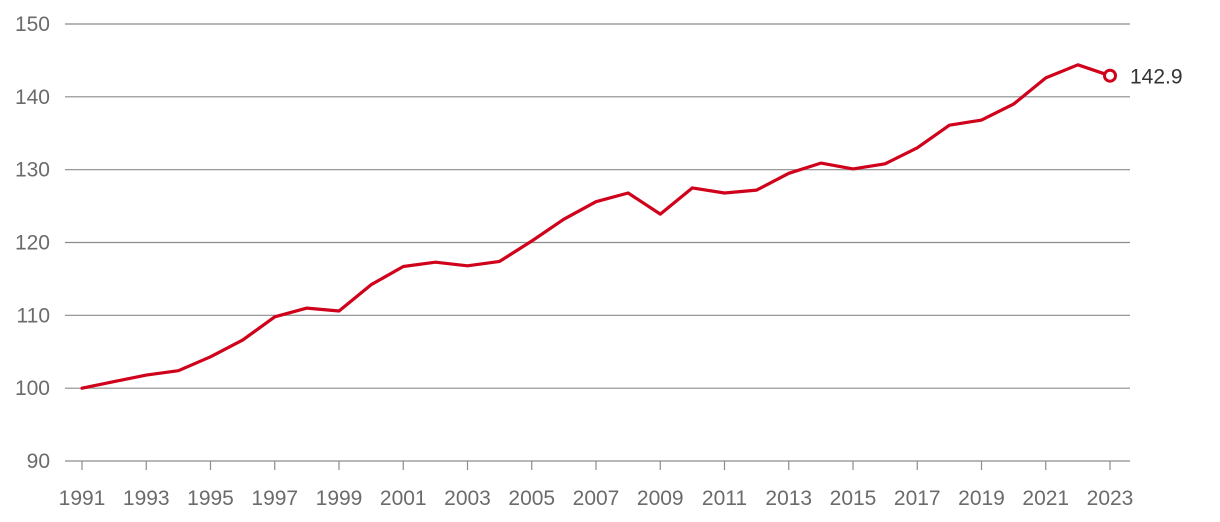 The height and width of the screenshot is (522, 1220). What do you see at coordinates (32, 97) in the screenshot?
I see `y-tick-label: 140` at bounding box center [32, 97].